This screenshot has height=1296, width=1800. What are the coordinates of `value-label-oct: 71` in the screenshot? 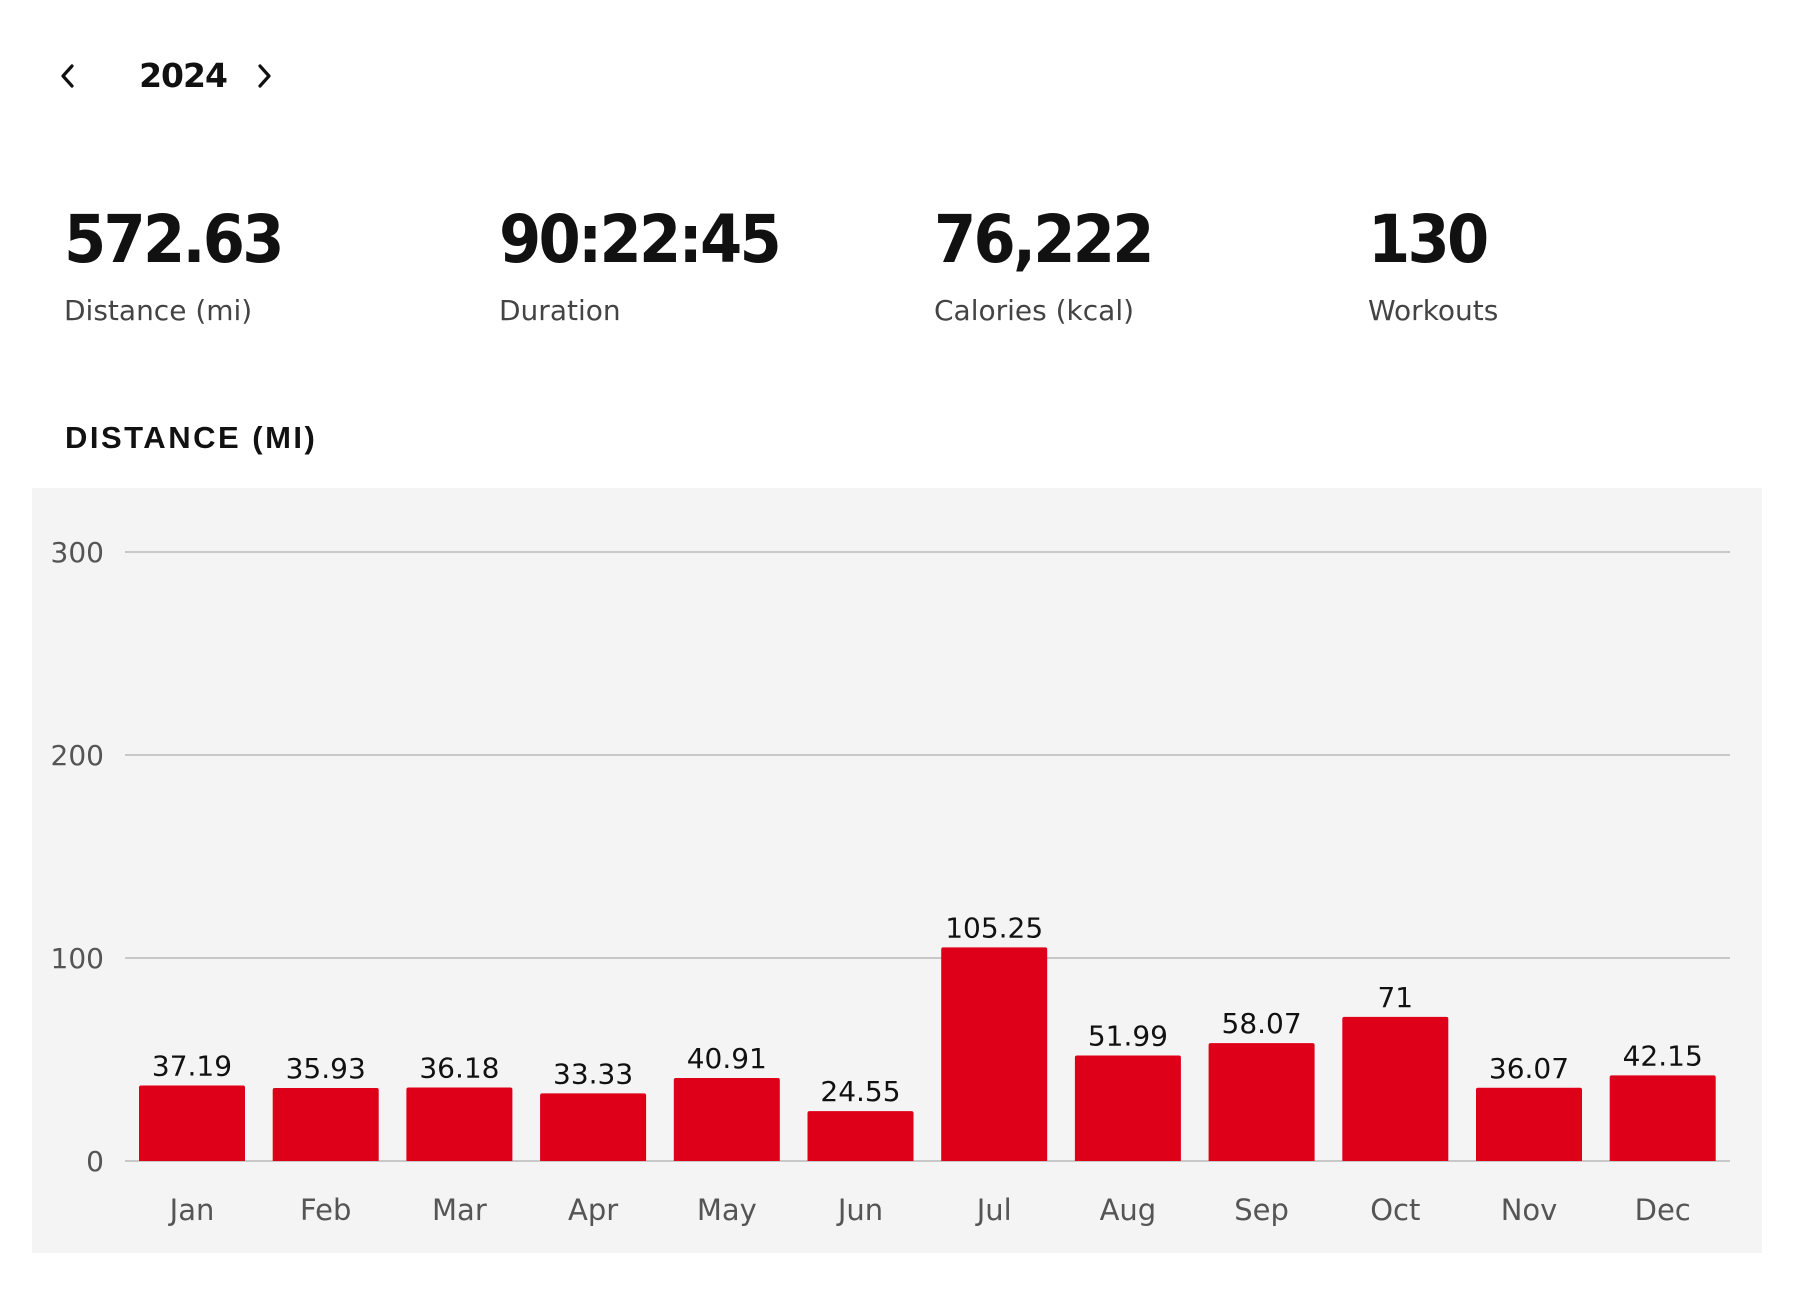 It's located at (1395, 997).